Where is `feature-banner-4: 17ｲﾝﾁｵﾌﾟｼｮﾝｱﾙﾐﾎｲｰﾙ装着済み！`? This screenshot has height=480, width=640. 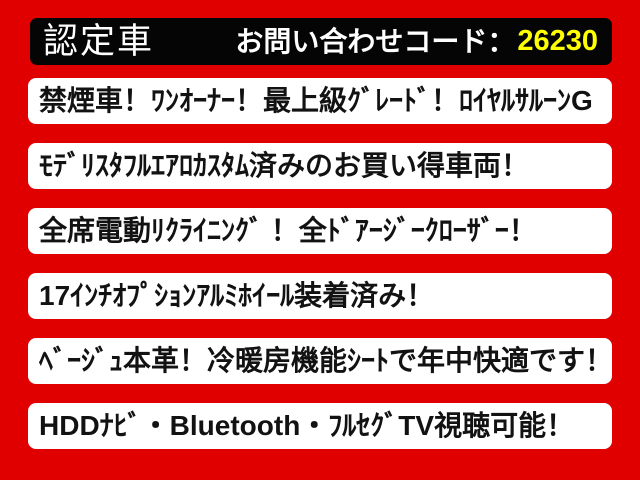 feature-banner-4: 17ｲﾝﾁｵﾌﾟｼｮﾝｱﾙﾐﾎｲｰﾙ装着済み！ is located at coordinates (320, 296).